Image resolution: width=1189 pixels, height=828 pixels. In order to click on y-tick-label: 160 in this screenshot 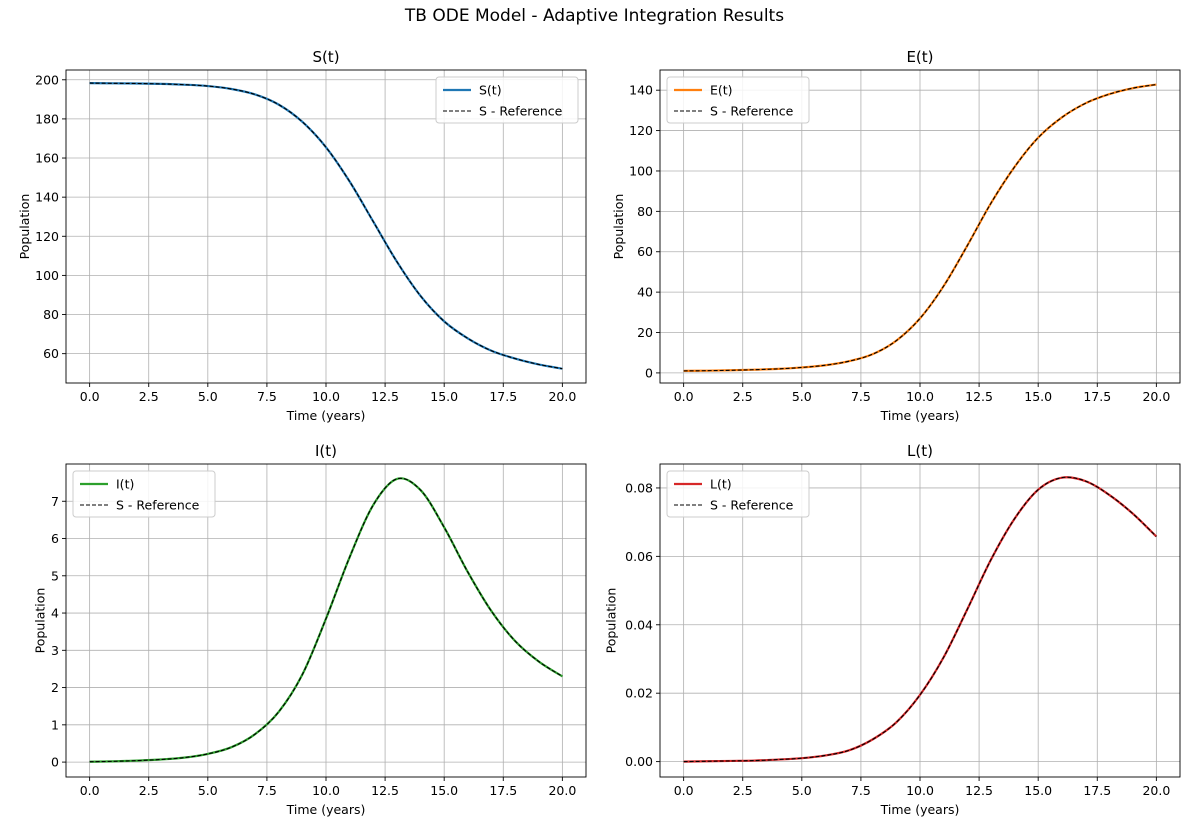, I will do `click(47, 158)`.